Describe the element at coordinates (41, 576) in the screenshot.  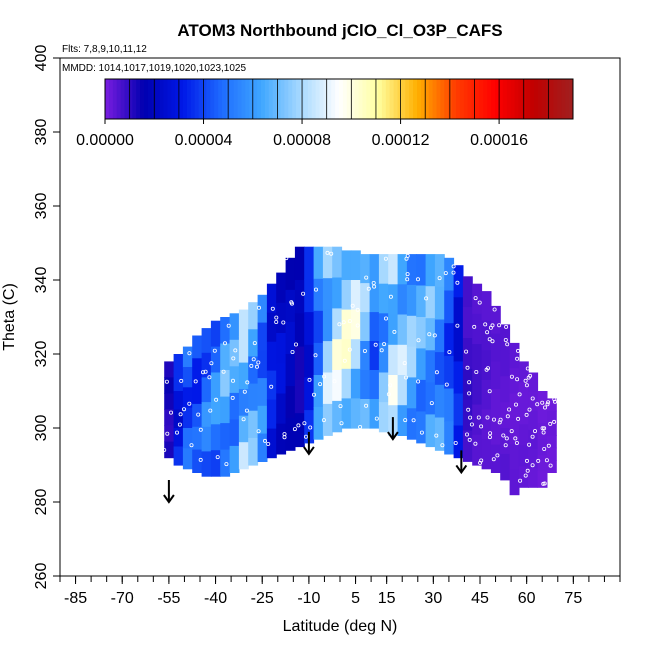
I see `y-tick-label: 260` at that location.